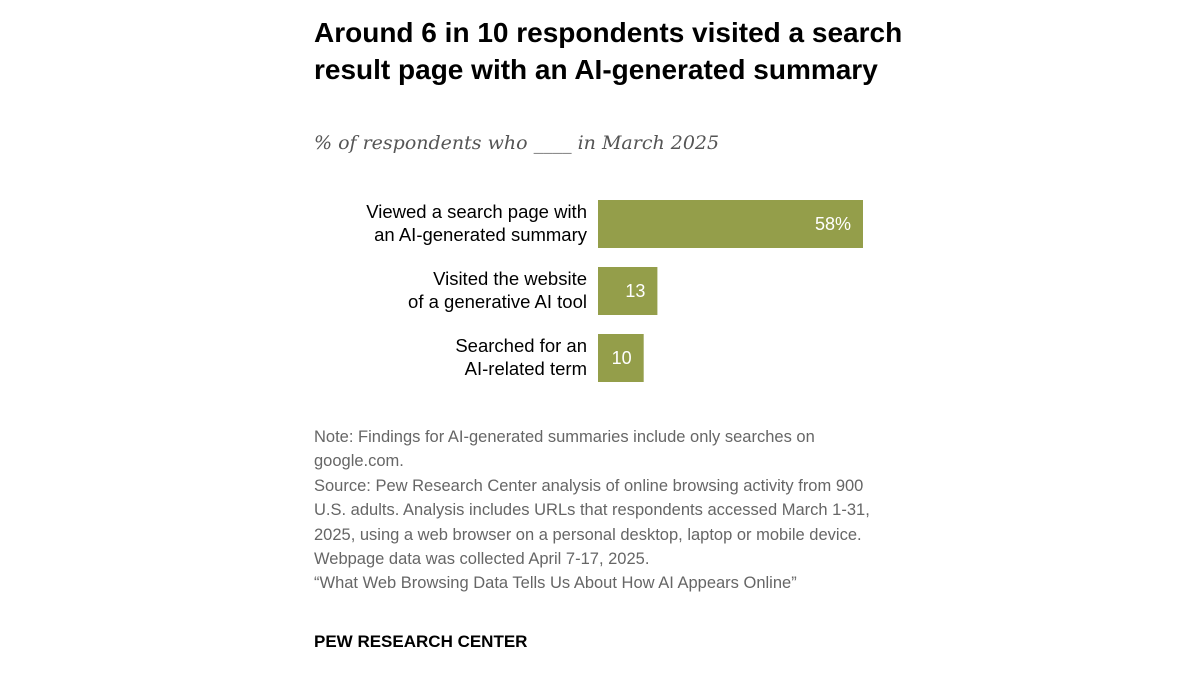 Image resolution: width=1200 pixels, height=675 pixels. What do you see at coordinates (421, 641) in the screenshot?
I see `source-logo: PEW RESEARCH CENTER` at bounding box center [421, 641].